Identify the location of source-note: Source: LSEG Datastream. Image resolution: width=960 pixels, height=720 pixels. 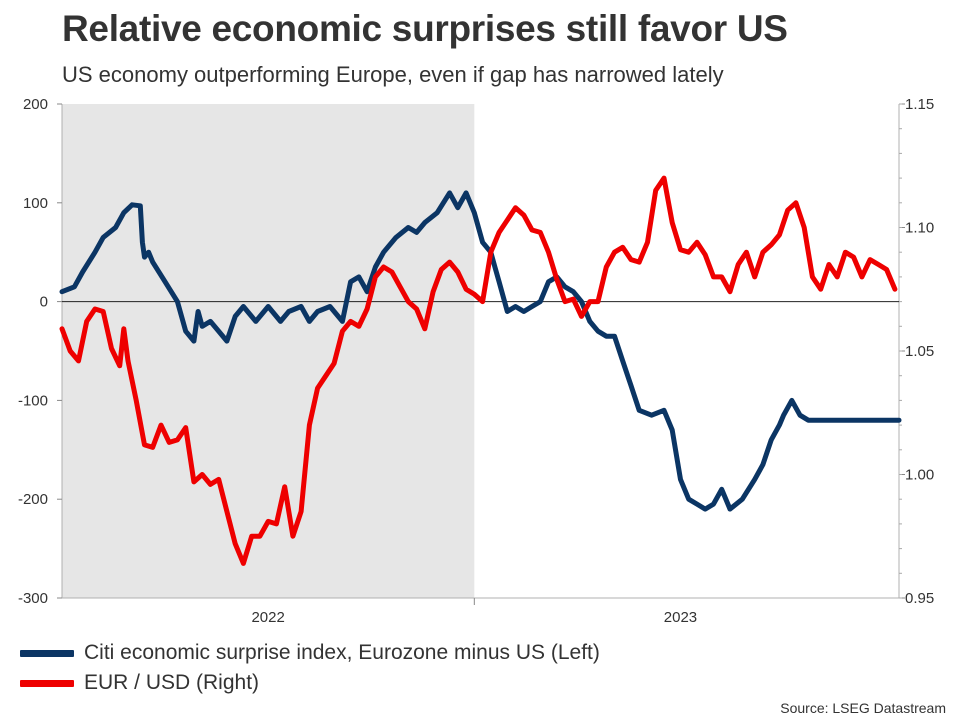
(863, 708).